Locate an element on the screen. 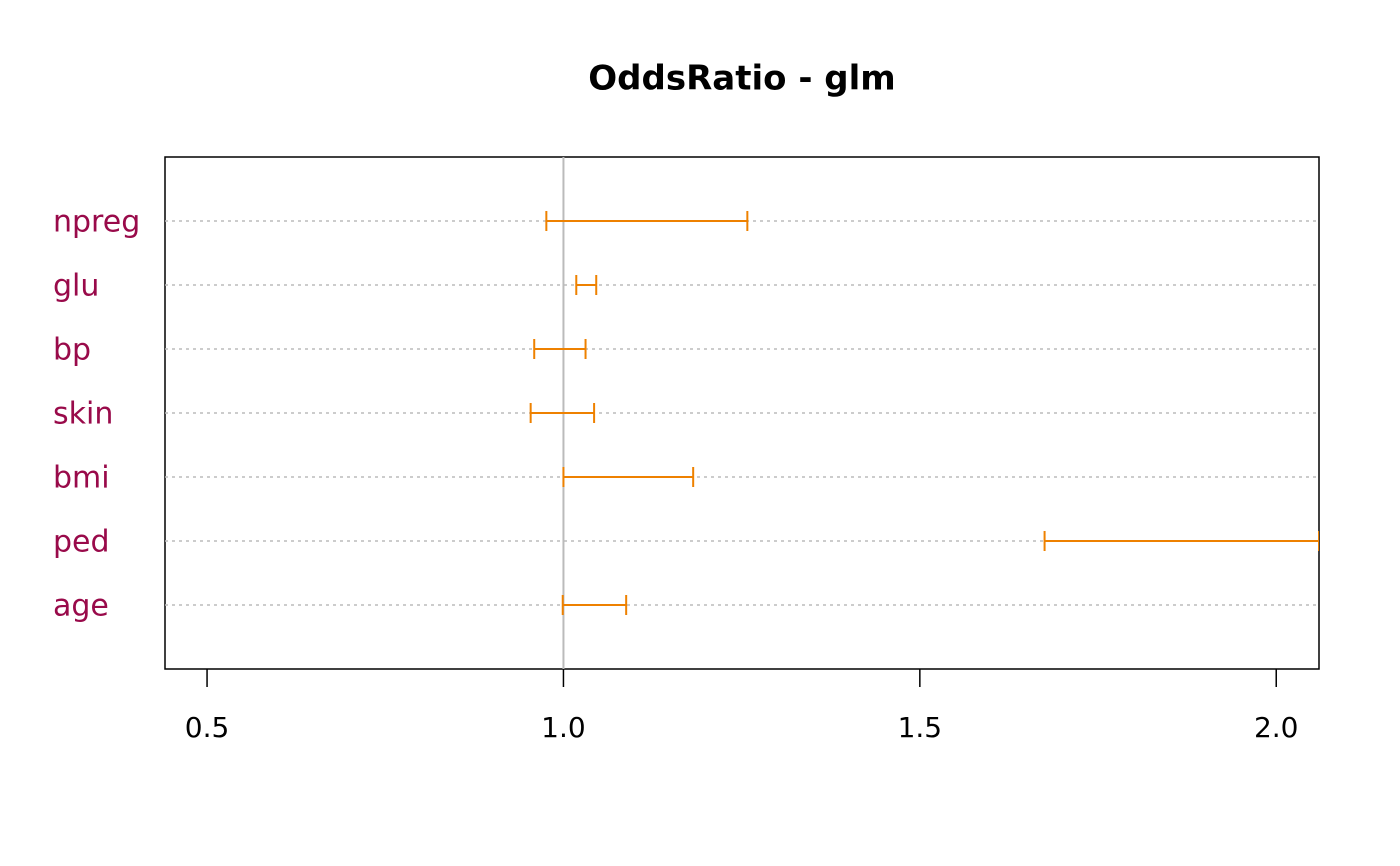 The height and width of the screenshot is (866, 1400). x-tick-label: 1.5 is located at coordinates (920, 727).